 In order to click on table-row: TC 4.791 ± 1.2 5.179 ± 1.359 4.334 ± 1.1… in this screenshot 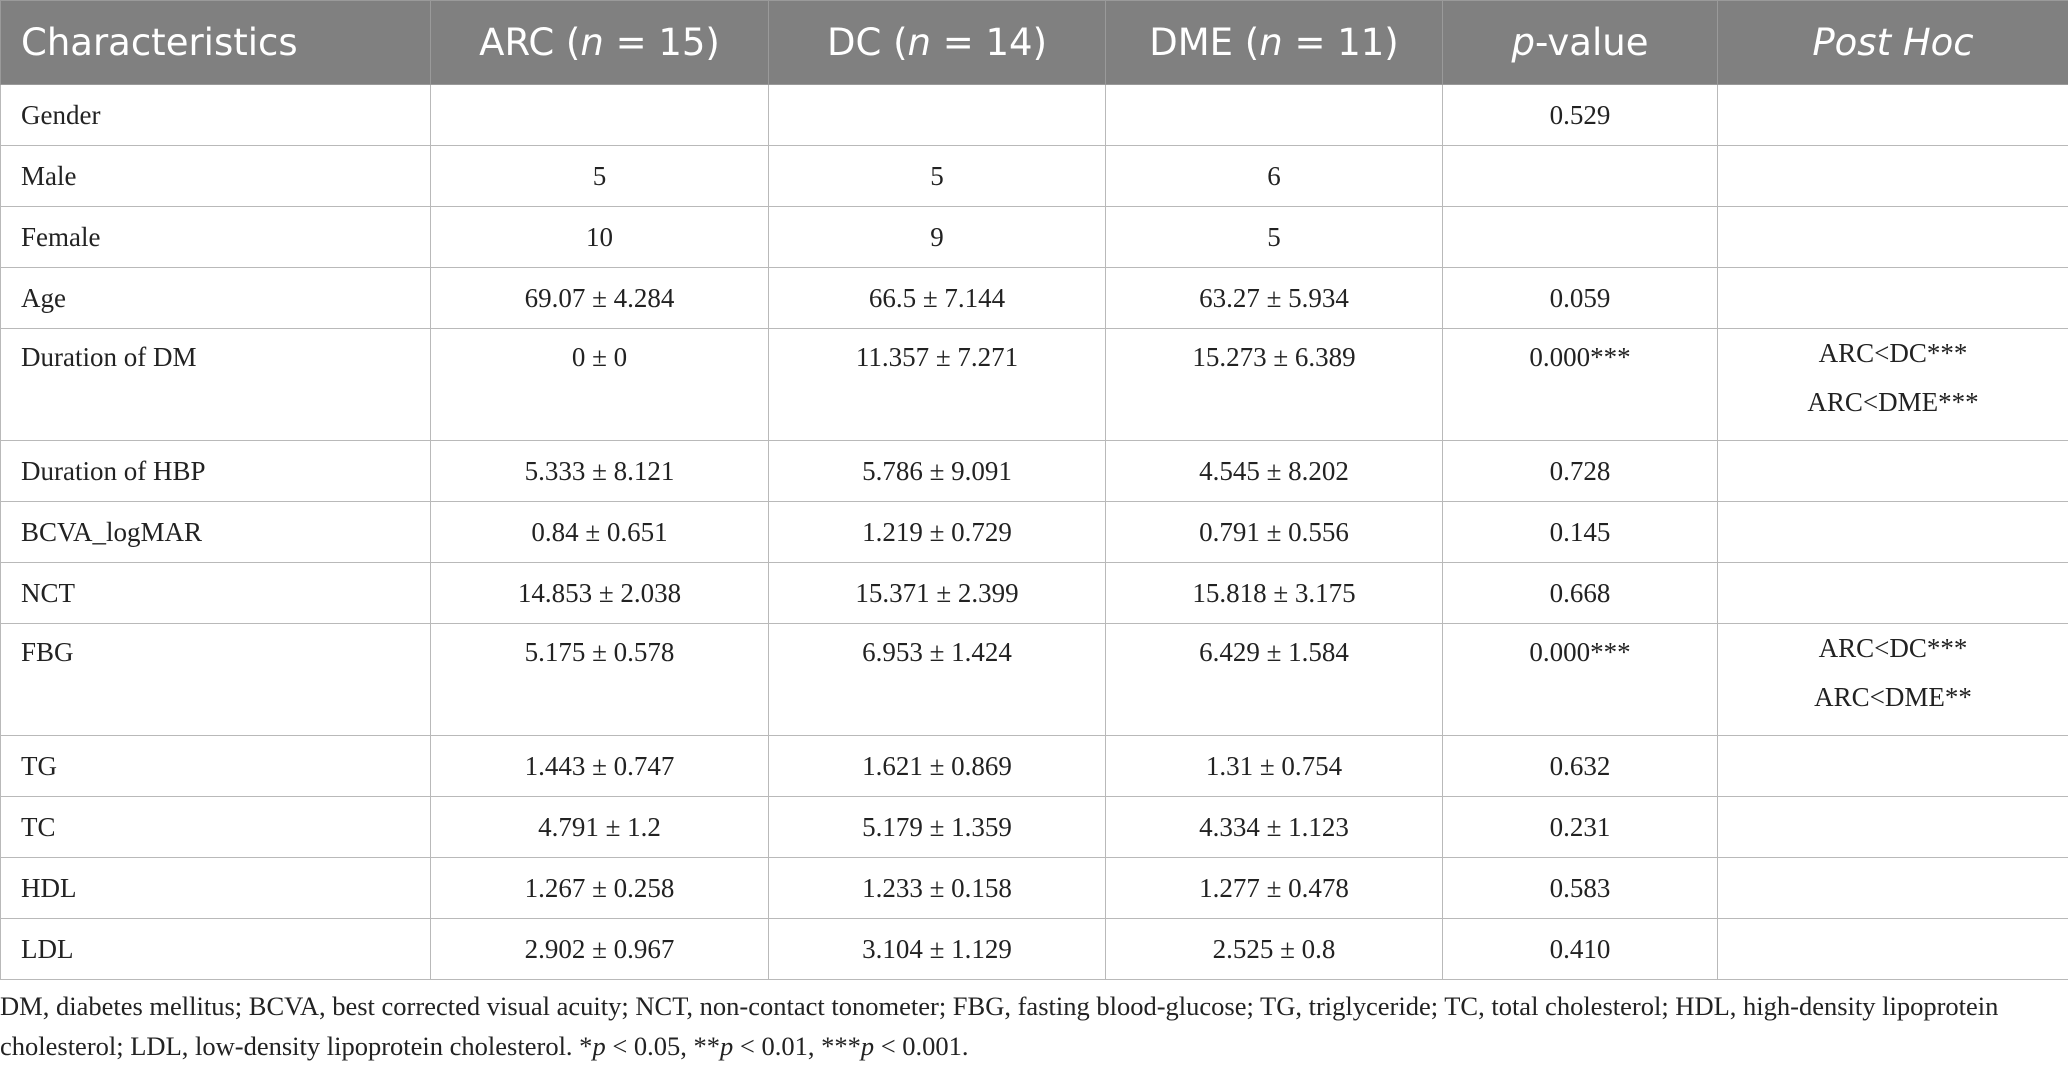, I will do `click(1034, 827)`.